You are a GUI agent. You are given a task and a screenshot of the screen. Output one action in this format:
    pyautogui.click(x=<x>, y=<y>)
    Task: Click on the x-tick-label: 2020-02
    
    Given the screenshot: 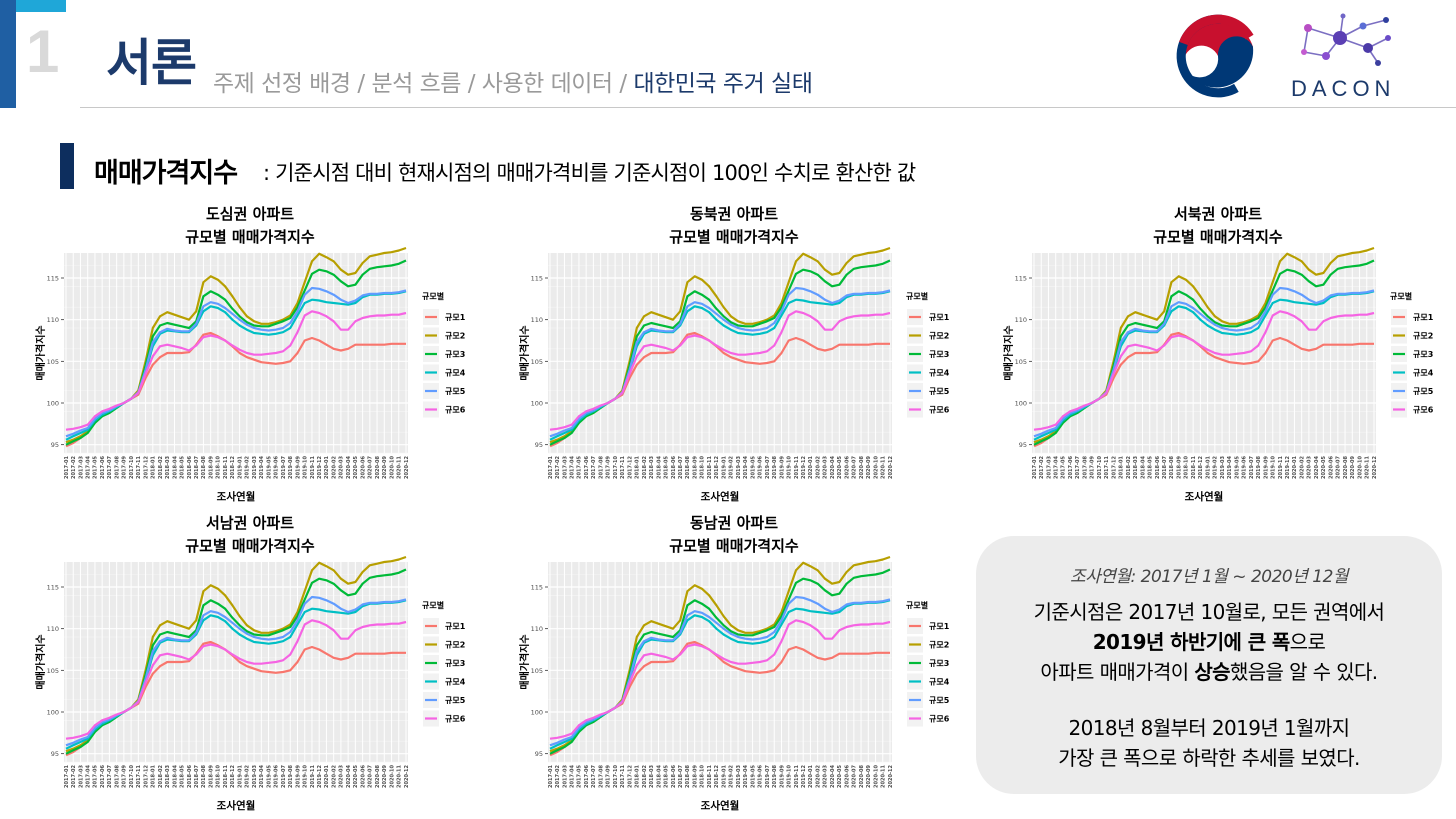 What is the action you would take?
    pyautogui.click(x=818, y=775)
    